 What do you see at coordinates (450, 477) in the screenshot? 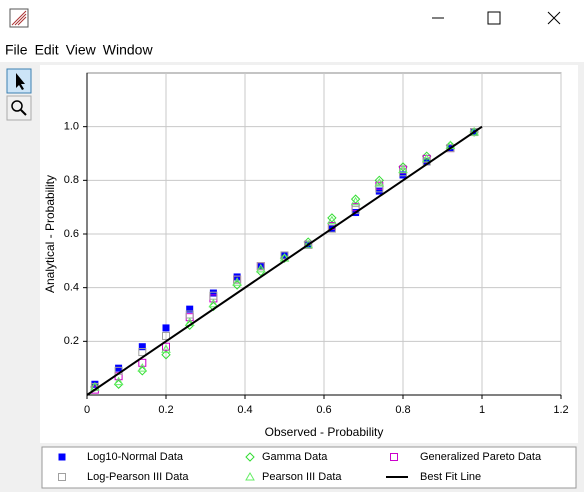
I see `legend-label: Best Fit Line` at bounding box center [450, 477].